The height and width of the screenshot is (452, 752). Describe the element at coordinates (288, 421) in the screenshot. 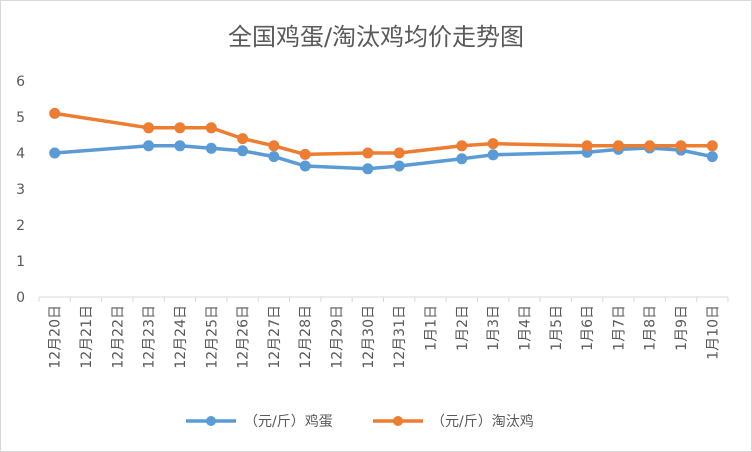

I see `legend-label: （元/斤）鸡蛋` at that location.